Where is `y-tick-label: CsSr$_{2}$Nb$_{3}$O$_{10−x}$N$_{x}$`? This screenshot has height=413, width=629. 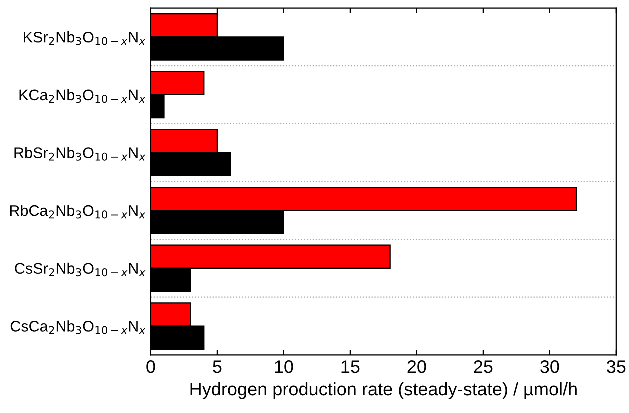 y-tick-label: CsSr$_{2}$Nb$_{3}$O$_{10−x}$N$_{x}$ is located at coordinates (80, 269).